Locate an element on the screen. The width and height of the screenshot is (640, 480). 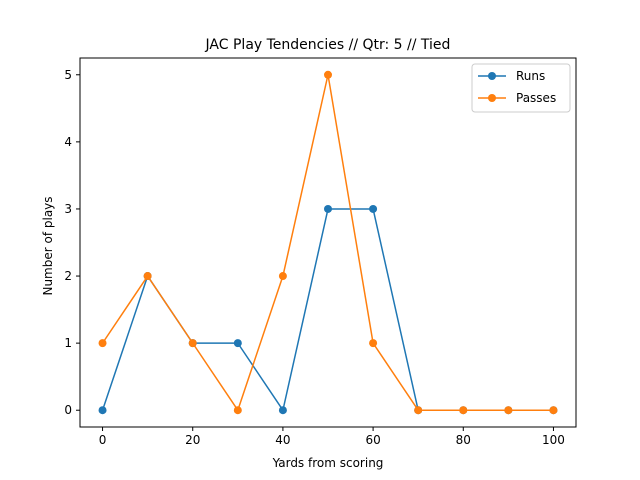
y-tick-label: 0 is located at coordinates (68, 410).